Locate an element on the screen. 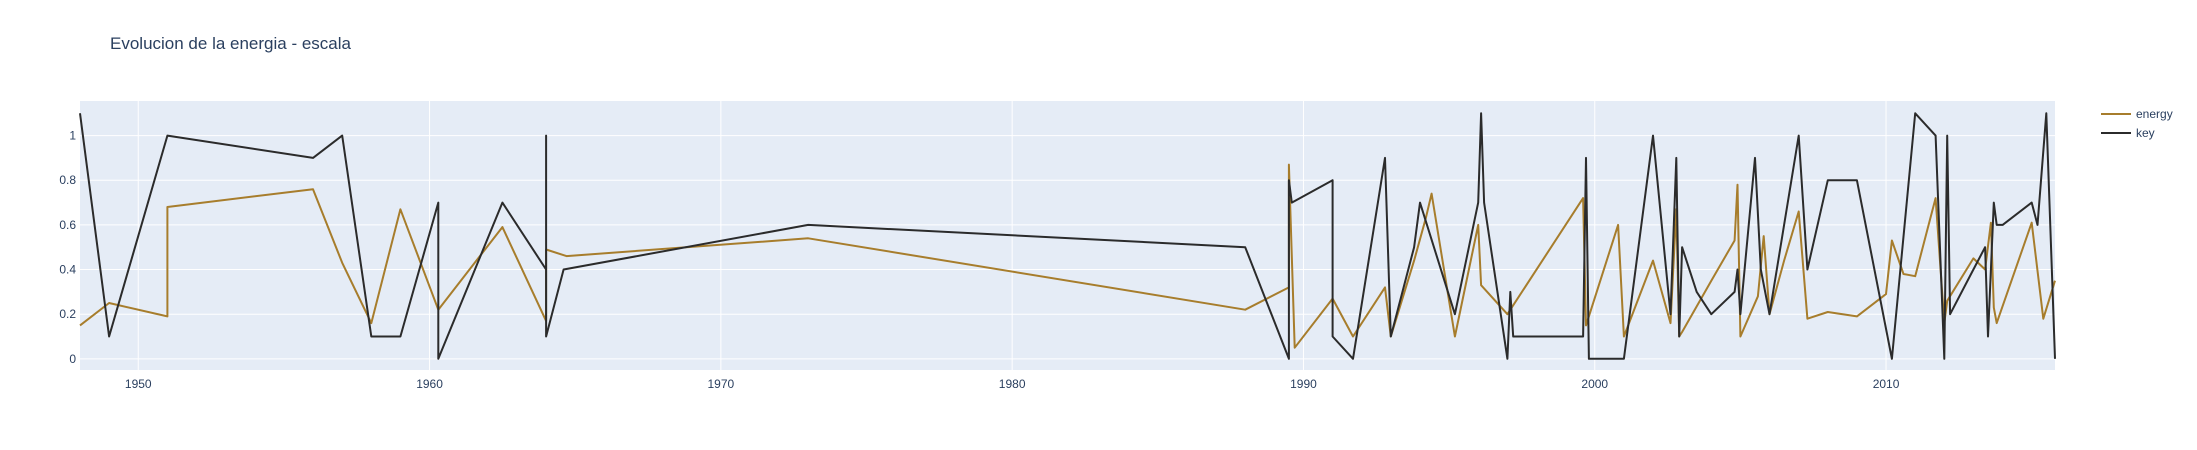 The image size is (2197, 450). y-tick-label: 0.4 is located at coordinates (67, 270).